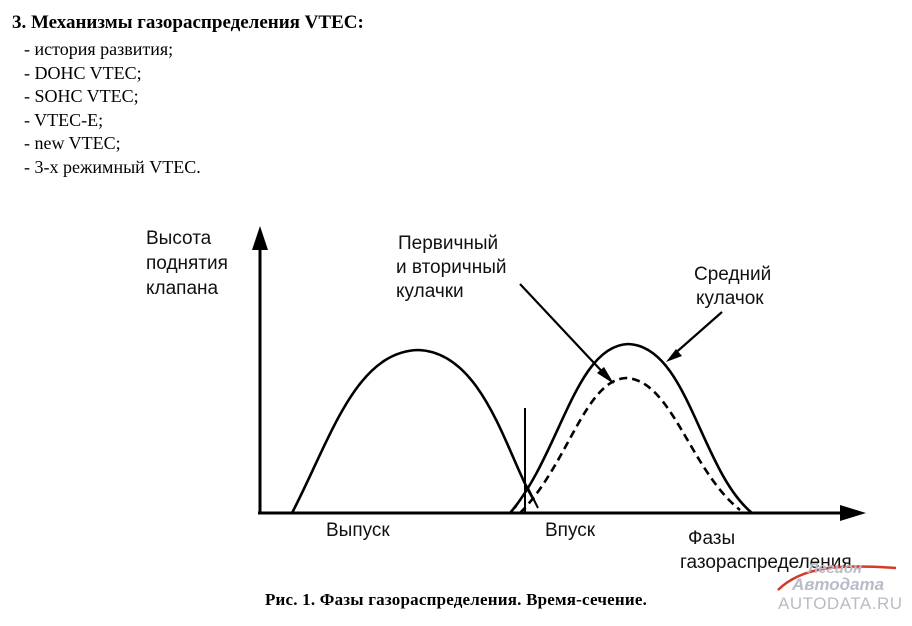 The image size is (912, 626). What do you see at coordinates (83, 72) in the screenshot?
I see `topic-item: - DOHC VTEC;` at bounding box center [83, 72].